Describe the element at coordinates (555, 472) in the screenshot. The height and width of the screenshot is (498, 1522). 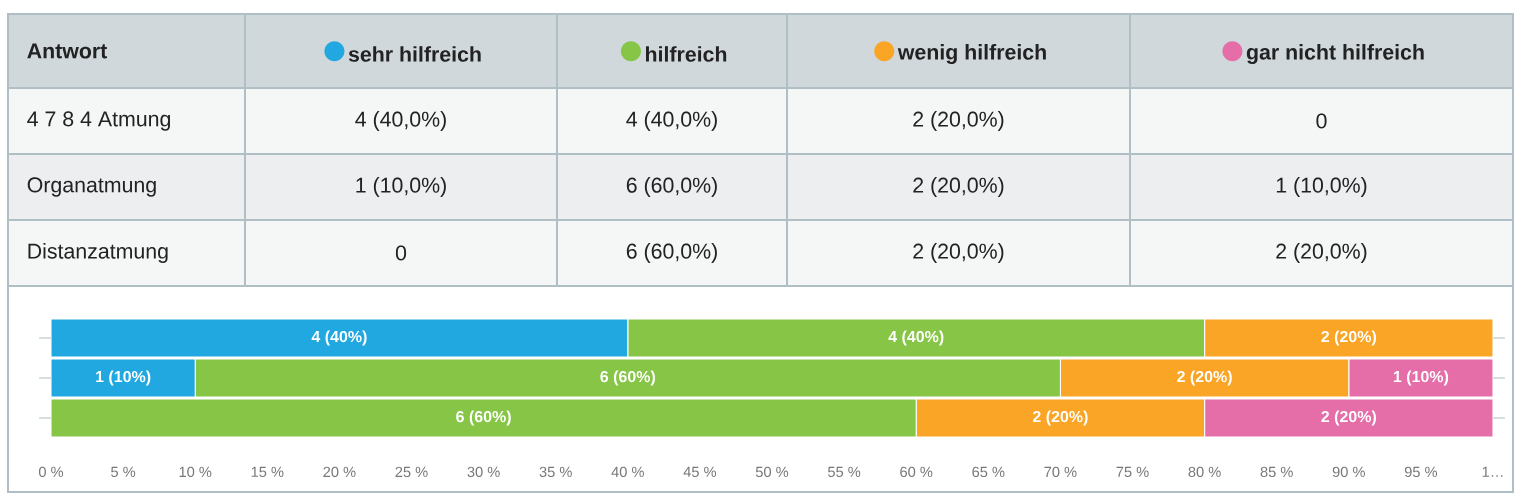
I see `x-tick-label: 35 %` at that location.